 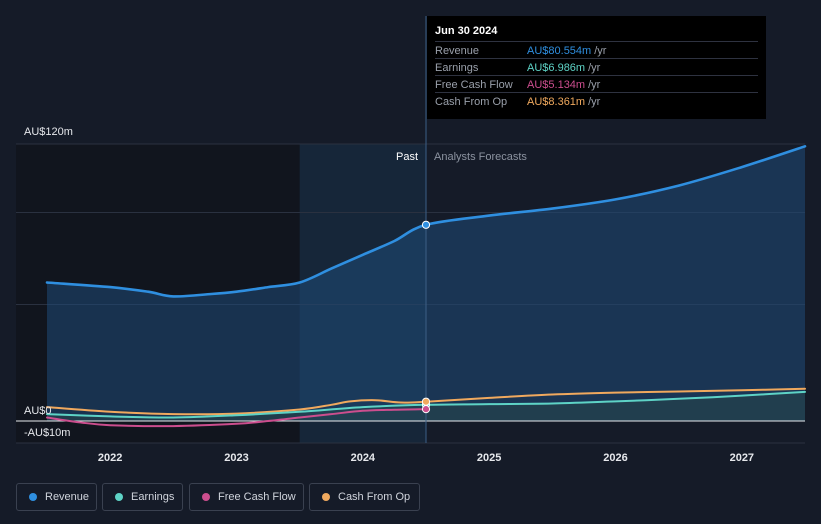 I want to click on tooltip-value: AU$80.554m/yr, so click(x=566, y=51).